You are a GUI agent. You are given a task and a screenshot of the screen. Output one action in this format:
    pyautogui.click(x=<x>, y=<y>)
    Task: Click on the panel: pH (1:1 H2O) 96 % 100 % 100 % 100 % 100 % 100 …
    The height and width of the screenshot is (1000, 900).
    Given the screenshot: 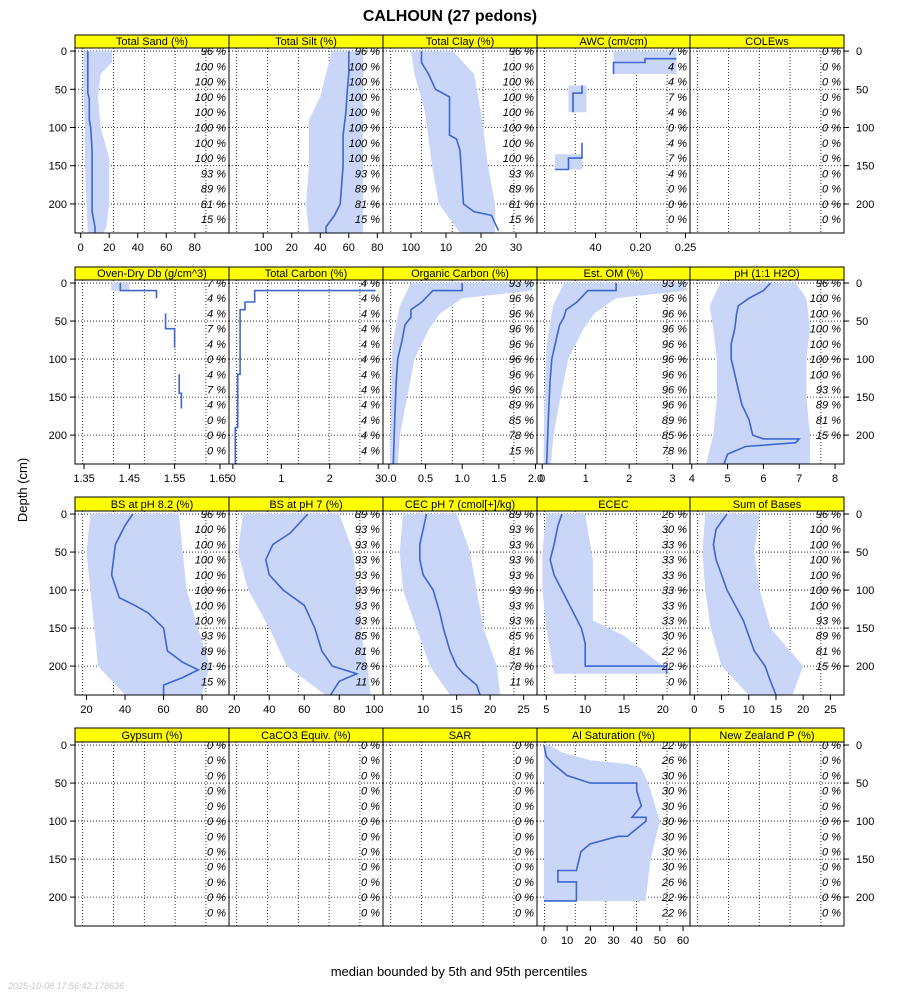 What is the action you would take?
    pyautogui.click(x=767, y=375)
    